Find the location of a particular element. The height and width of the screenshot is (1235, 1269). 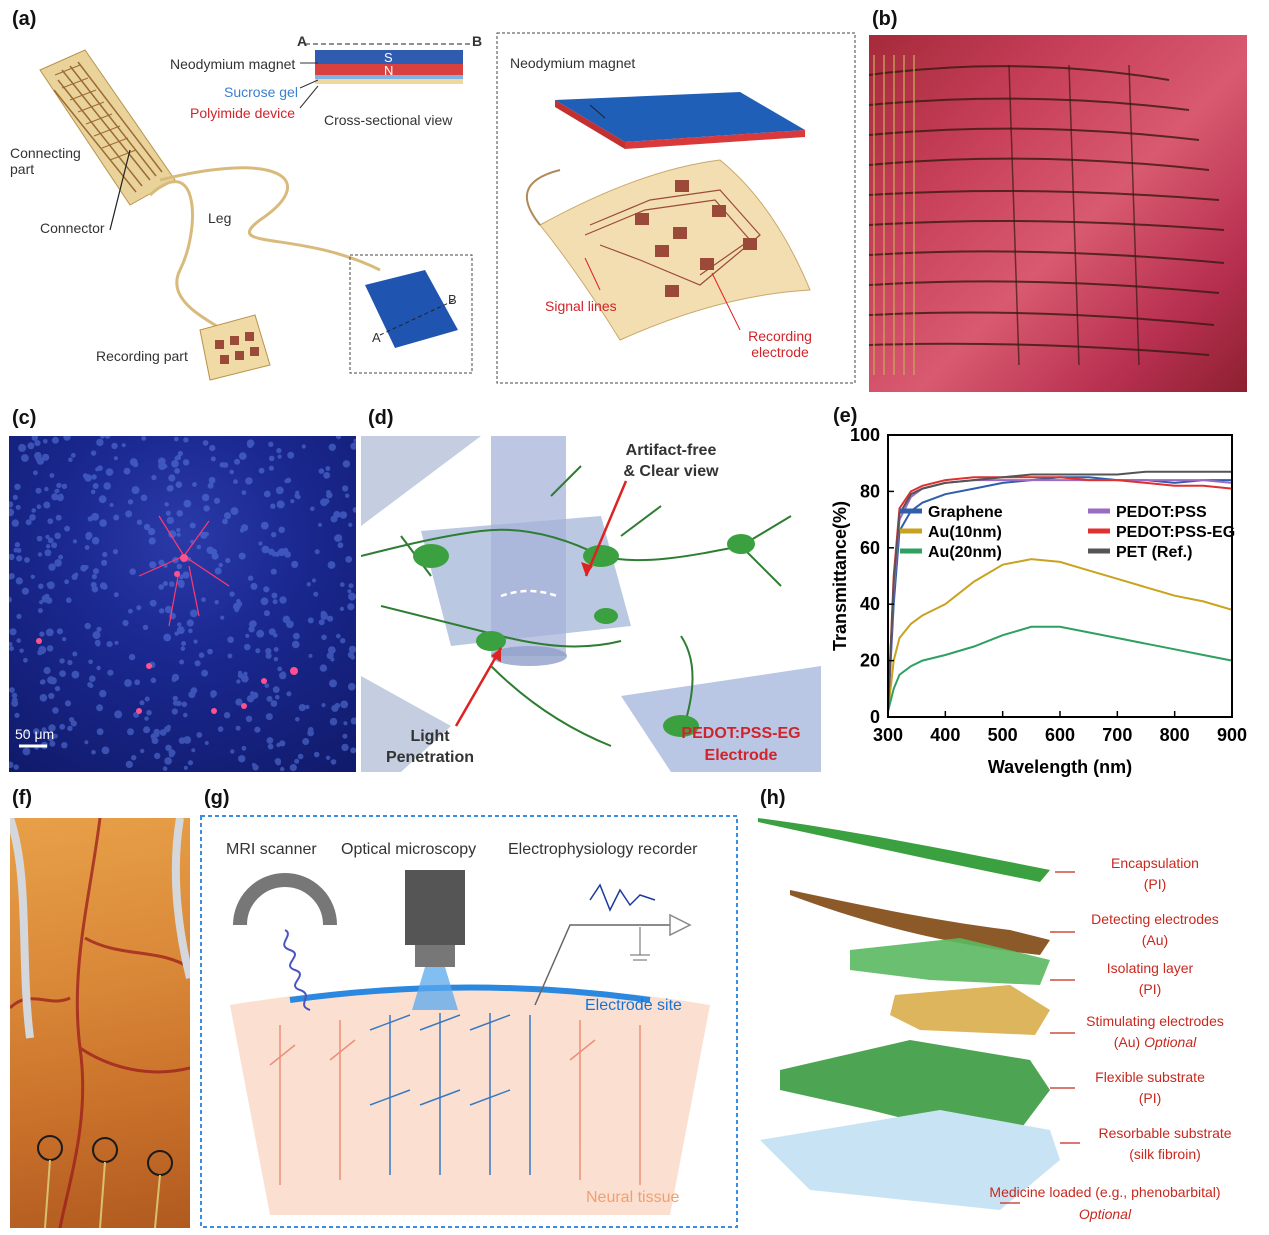

electrode-array-photo is located at coordinates (1047, 215).